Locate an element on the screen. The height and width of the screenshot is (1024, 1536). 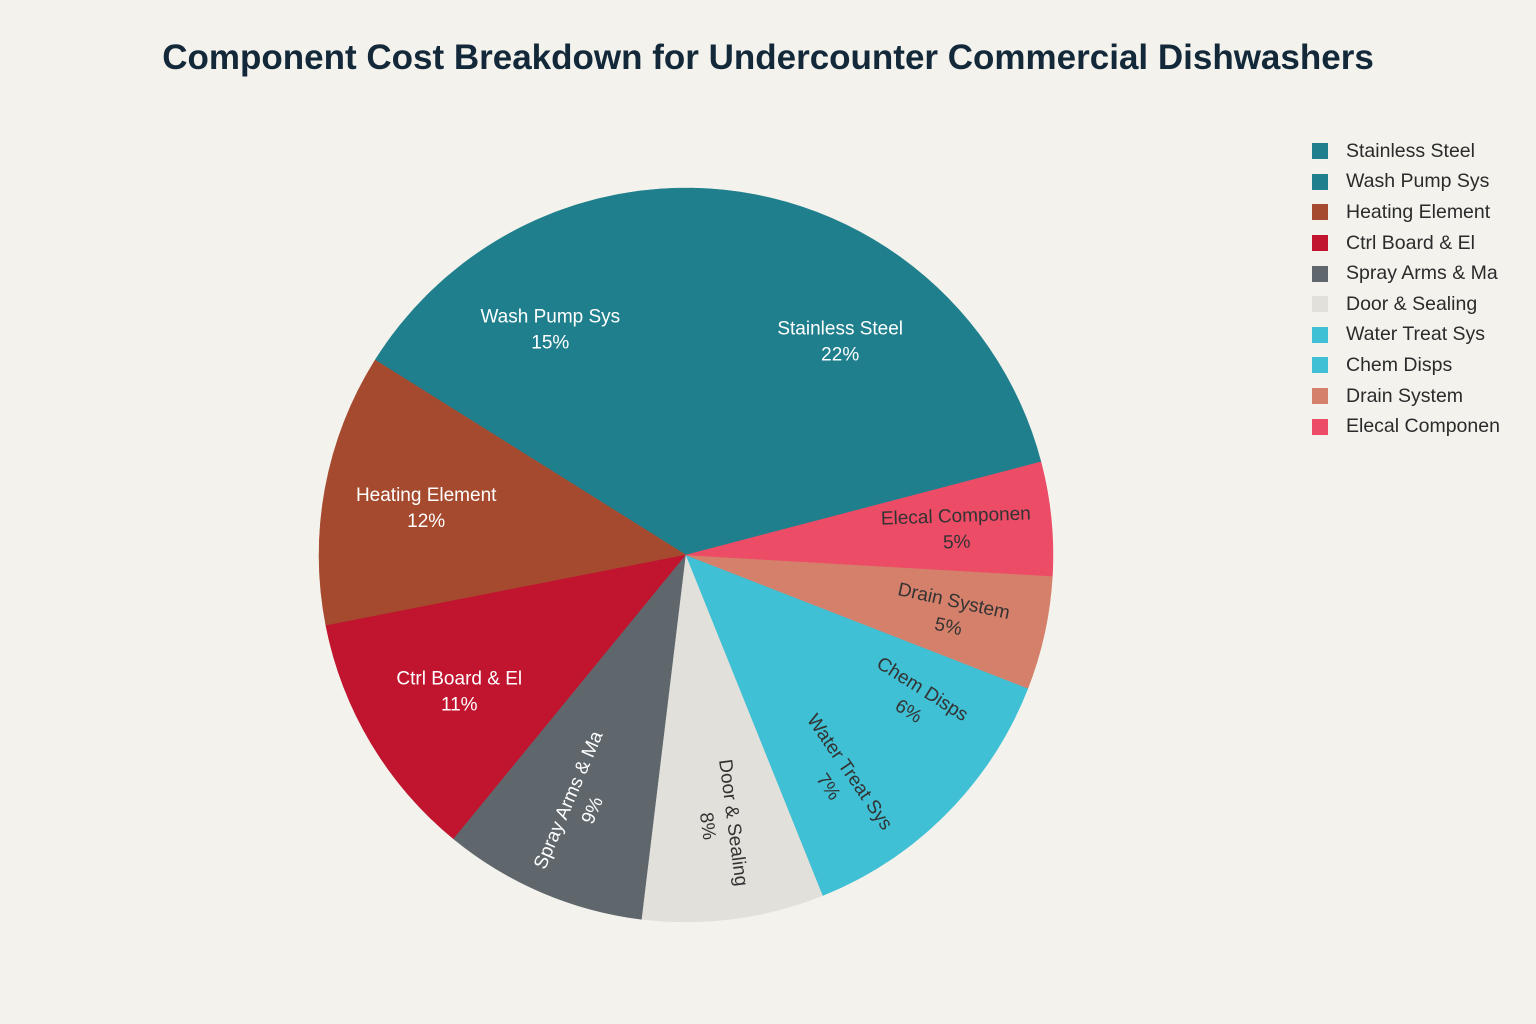
pie-slice-heating-element is located at coordinates (502, 492).